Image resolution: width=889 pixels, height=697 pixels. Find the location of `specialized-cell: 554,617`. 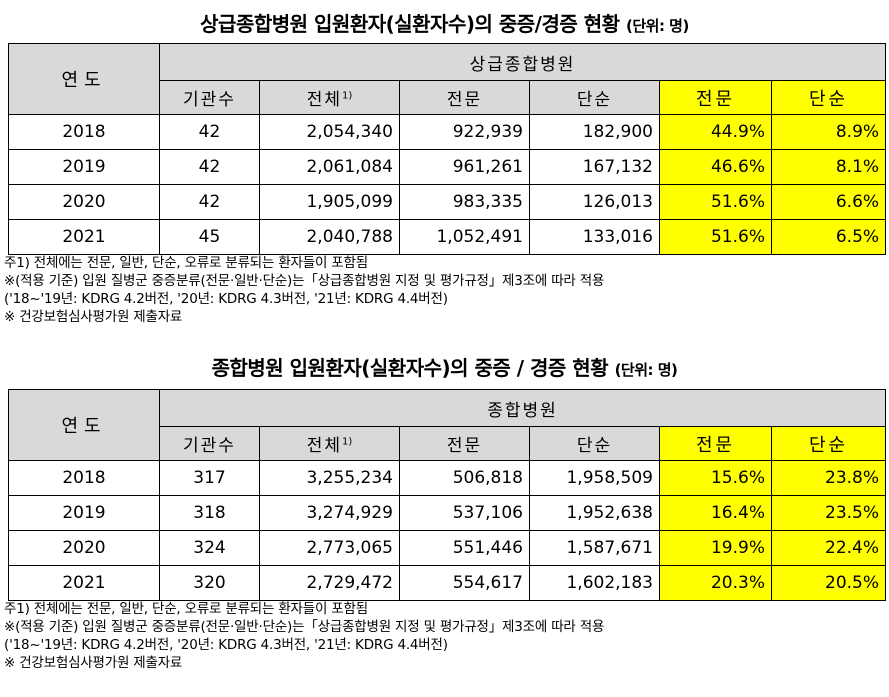

specialized-cell: 554,617 is located at coordinates (464, 583).